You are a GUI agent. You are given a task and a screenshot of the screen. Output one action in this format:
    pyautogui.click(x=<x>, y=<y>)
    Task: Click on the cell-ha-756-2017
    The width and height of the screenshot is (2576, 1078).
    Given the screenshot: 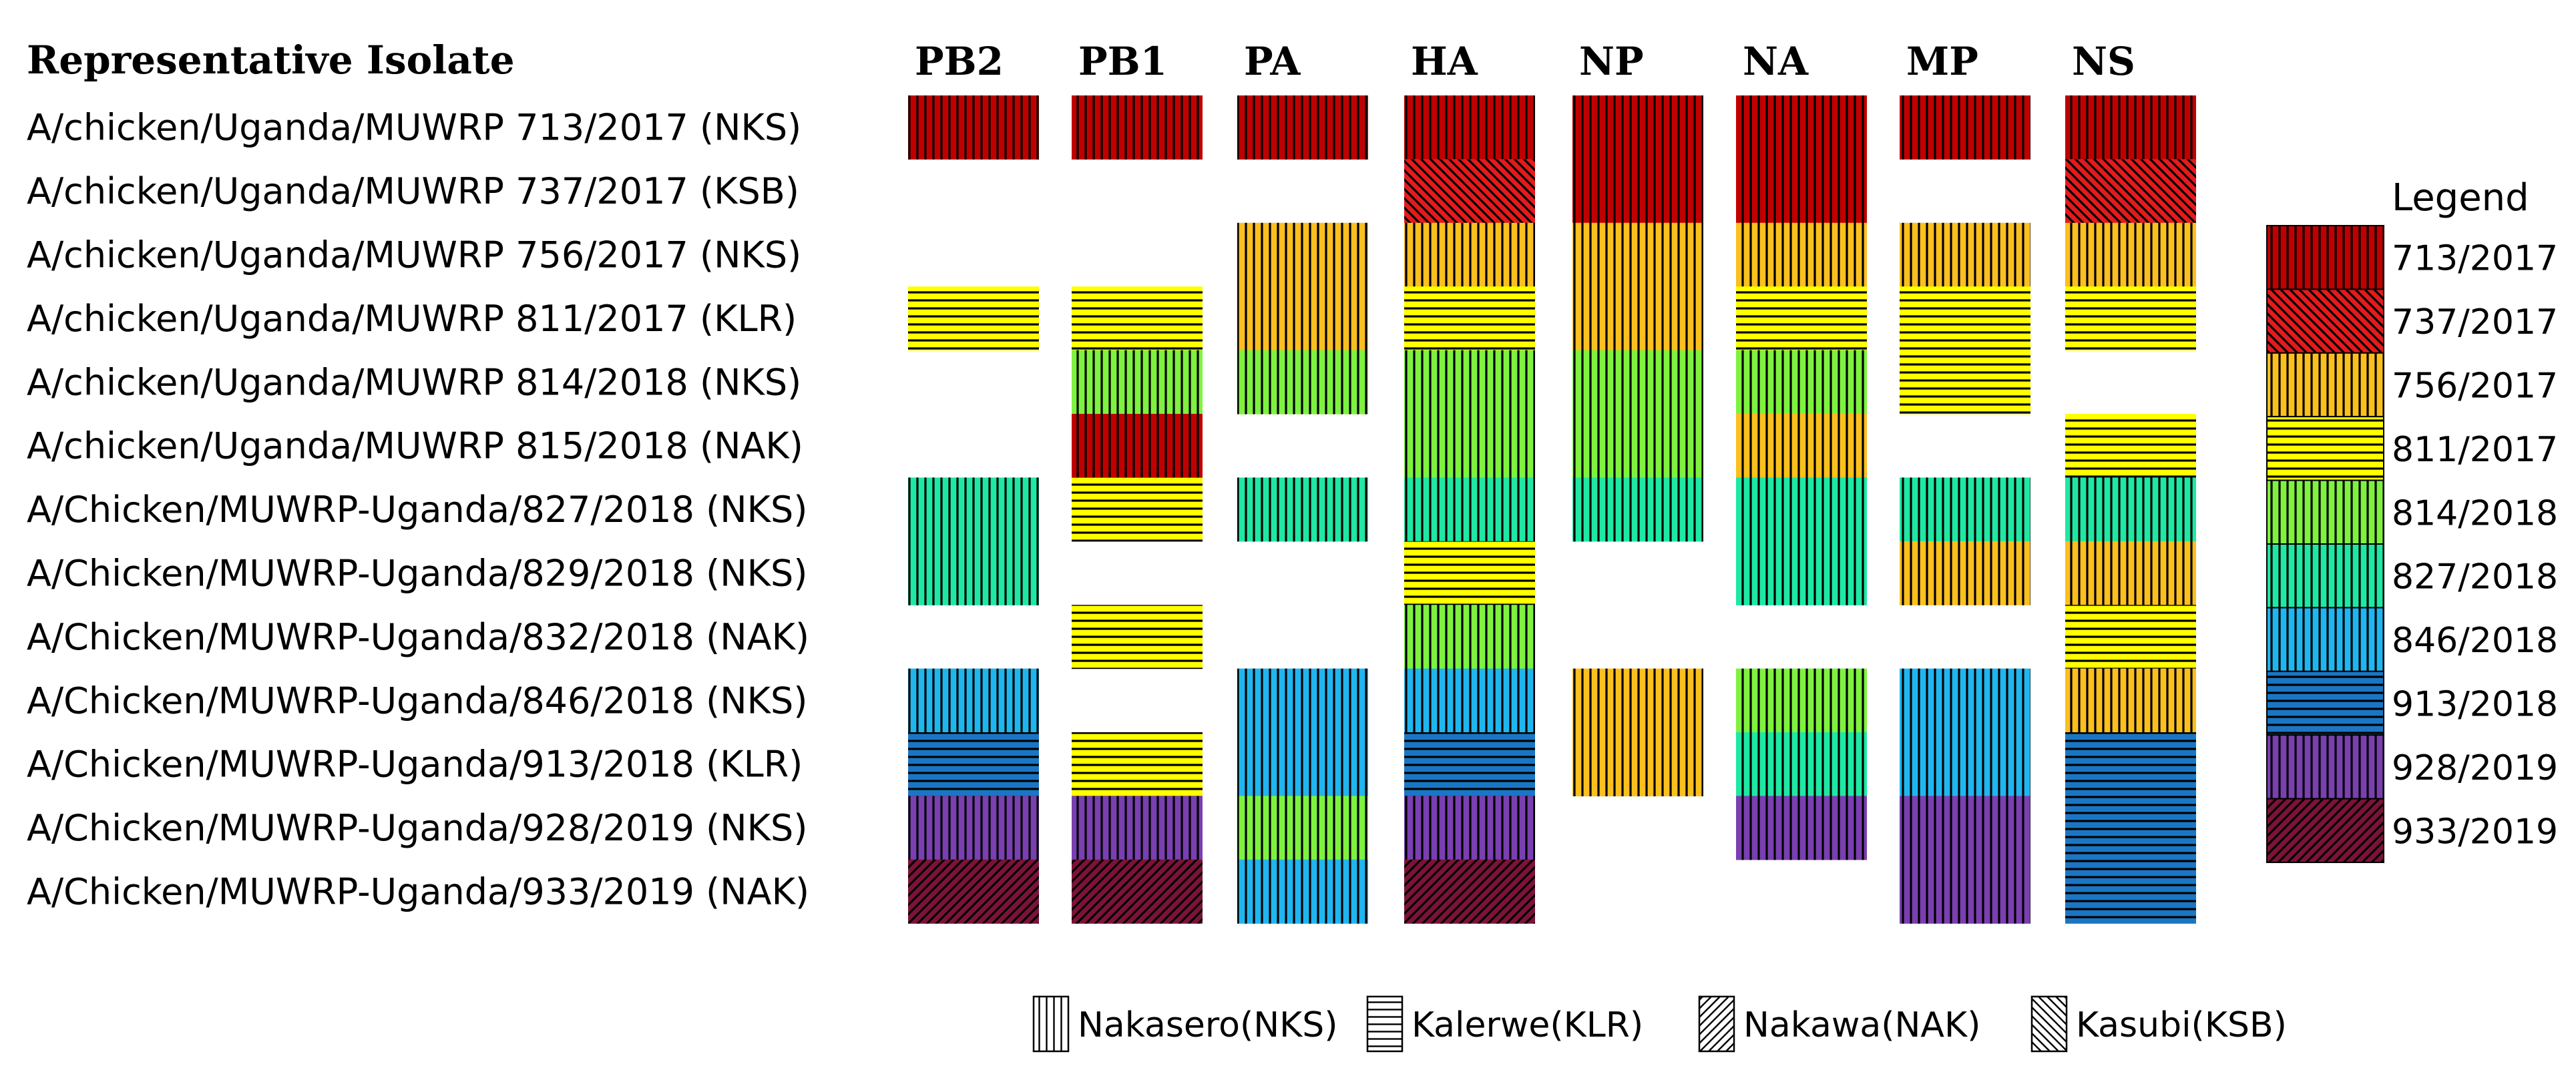 What is the action you would take?
    pyautogui.click(x=1469, y=255)
    